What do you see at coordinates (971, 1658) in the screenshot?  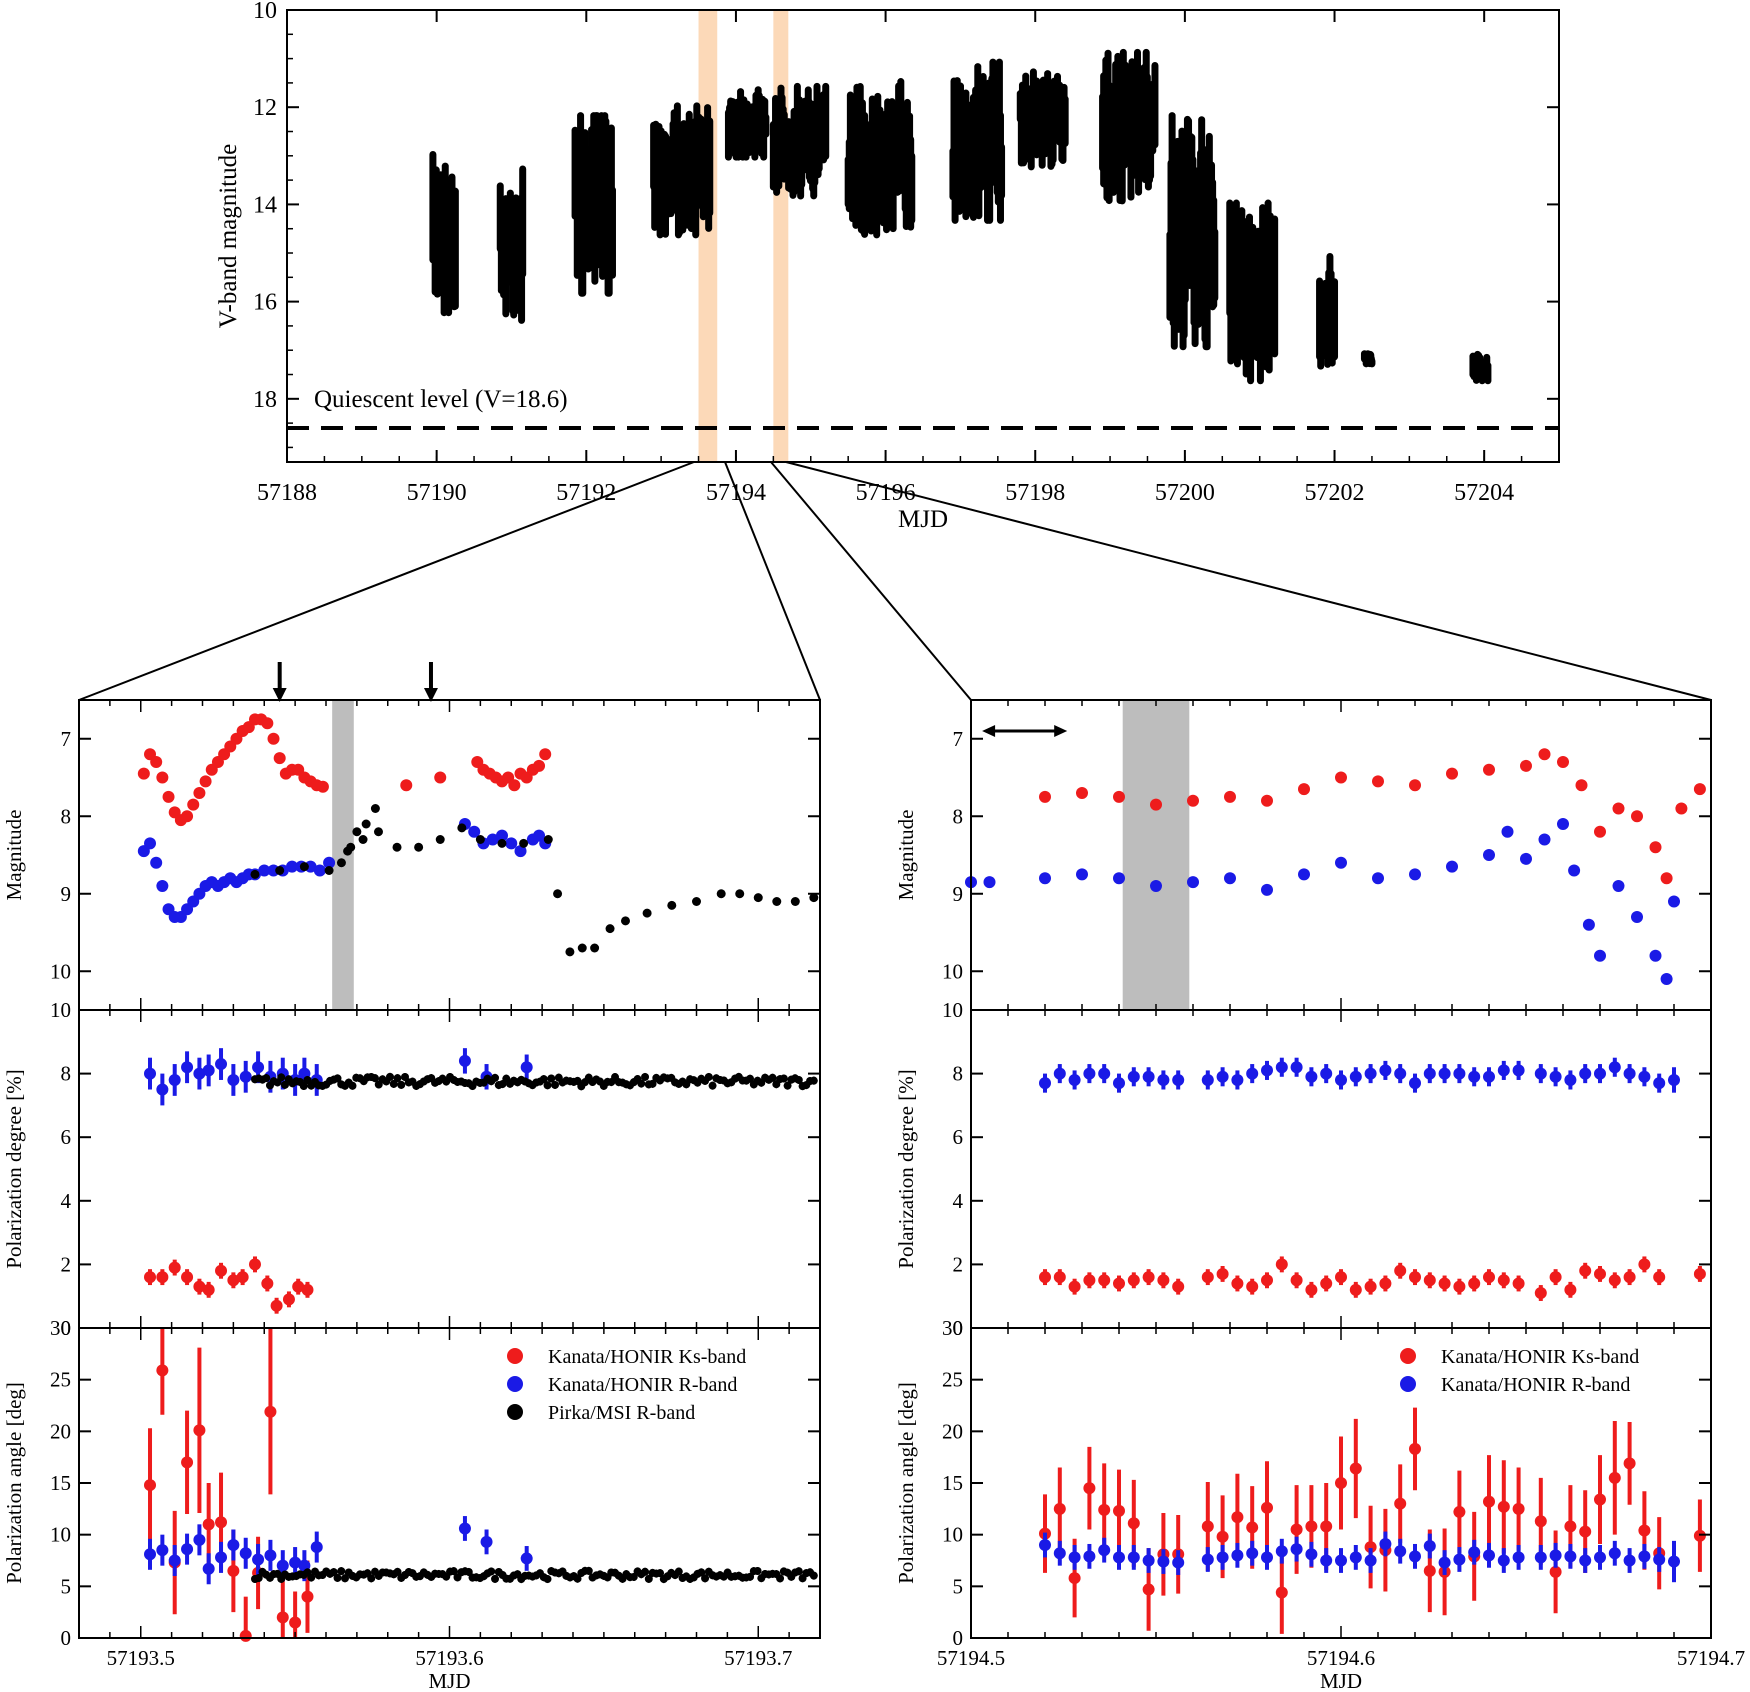 I see `x-tick-label: 57194.5` at bounding box center [971, 1658].